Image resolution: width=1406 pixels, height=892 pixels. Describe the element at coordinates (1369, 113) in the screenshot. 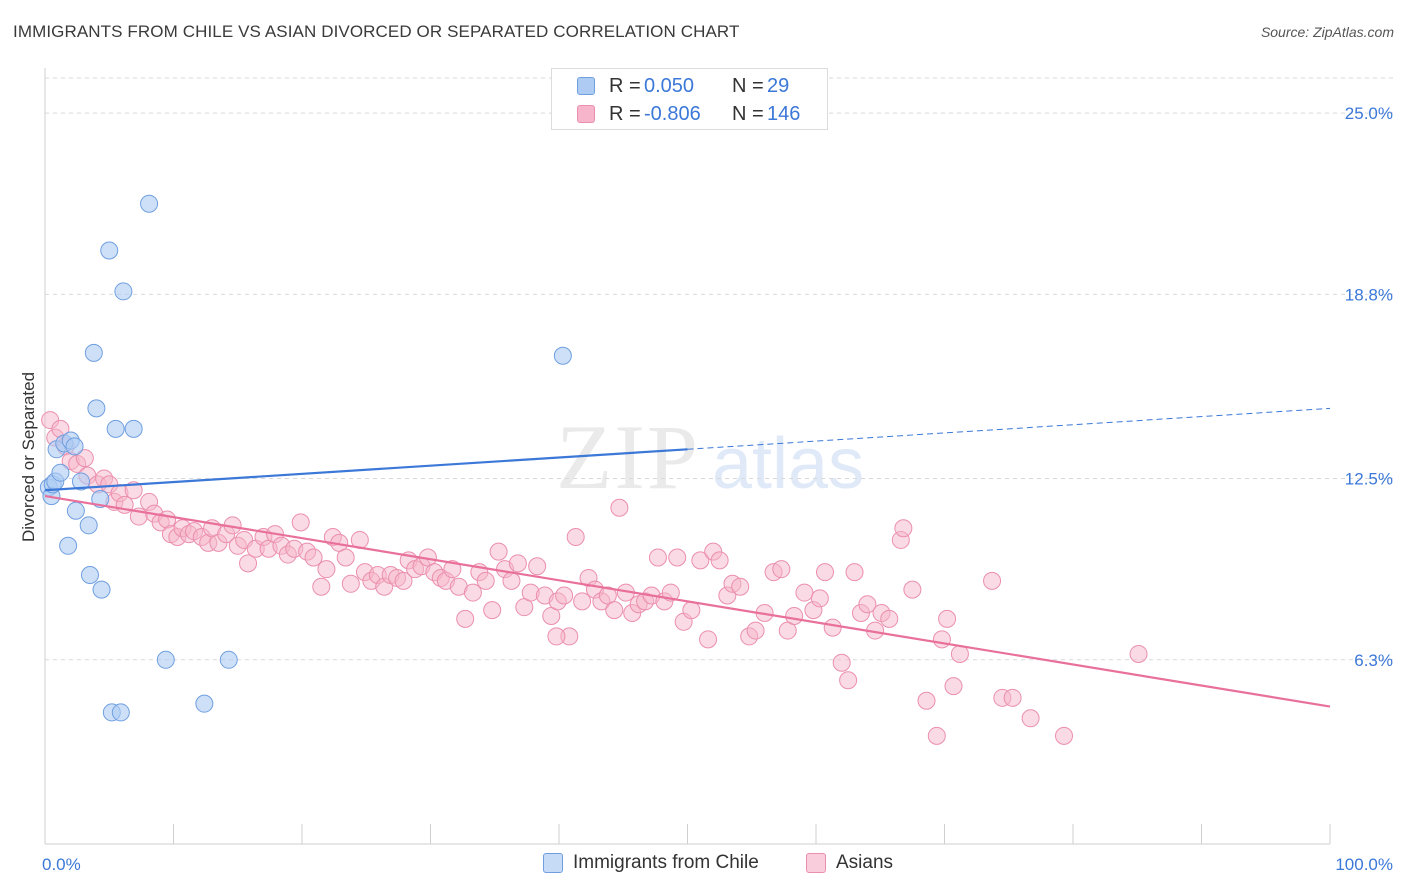

I see `y-tick-label: 25.0%` at that location.